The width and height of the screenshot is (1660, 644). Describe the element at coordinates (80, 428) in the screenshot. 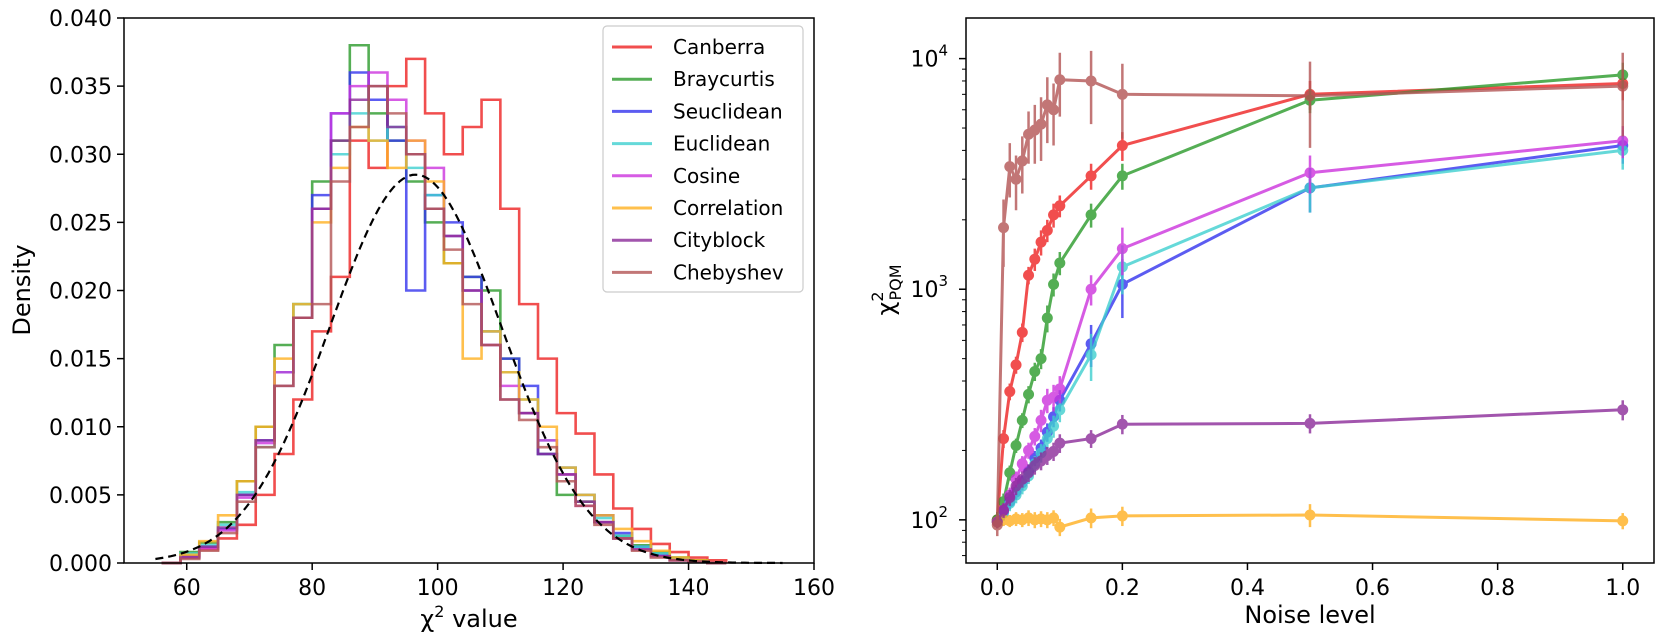

I see `left-y-tick-label: 0.010` at that location.